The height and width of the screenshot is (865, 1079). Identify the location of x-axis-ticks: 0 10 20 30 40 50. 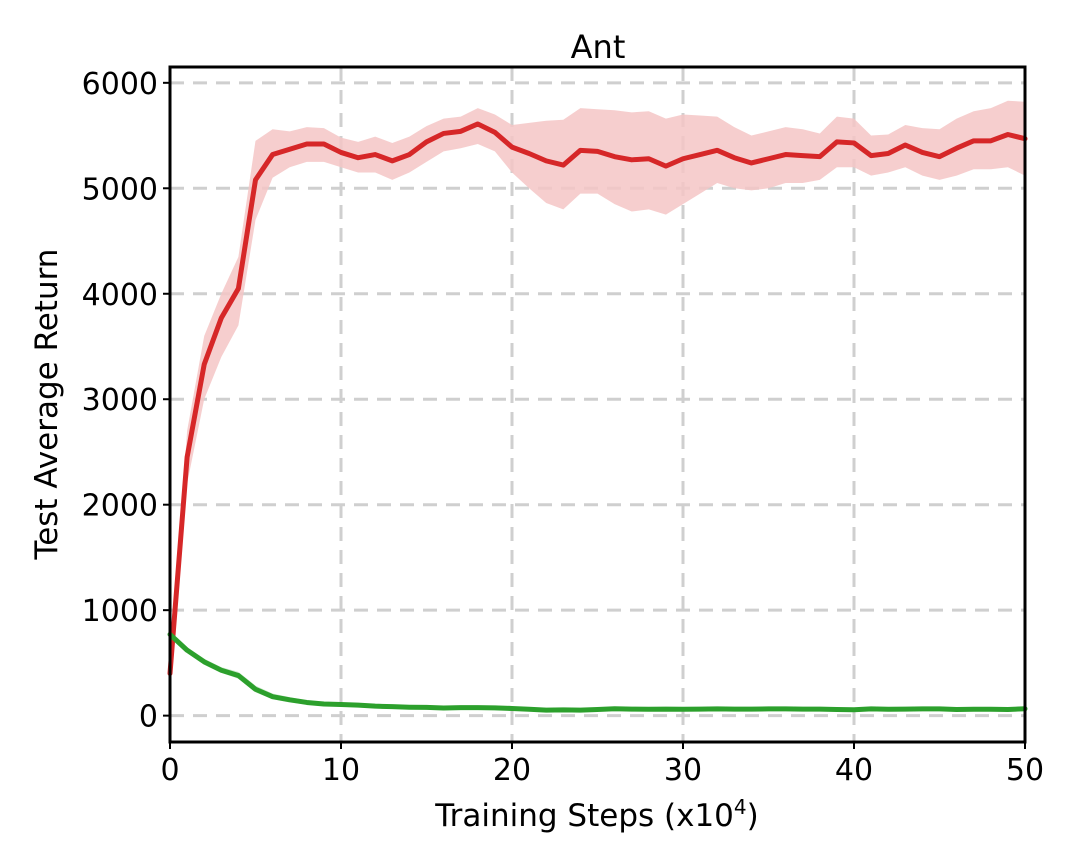
(602, 765).